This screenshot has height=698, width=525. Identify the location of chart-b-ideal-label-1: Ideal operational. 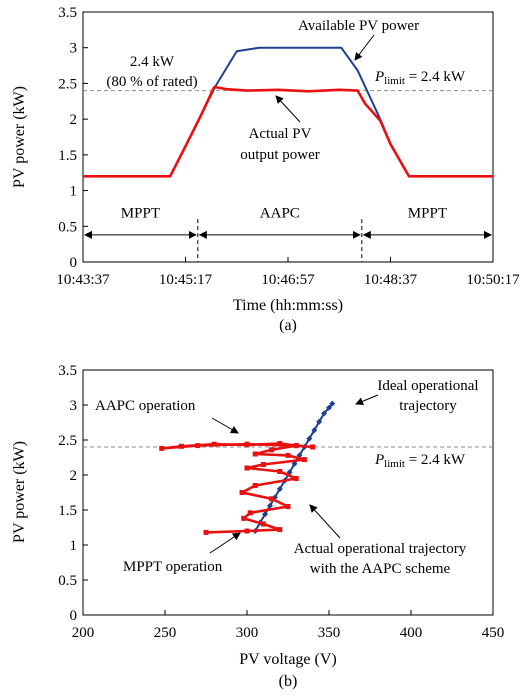
(427, 386).